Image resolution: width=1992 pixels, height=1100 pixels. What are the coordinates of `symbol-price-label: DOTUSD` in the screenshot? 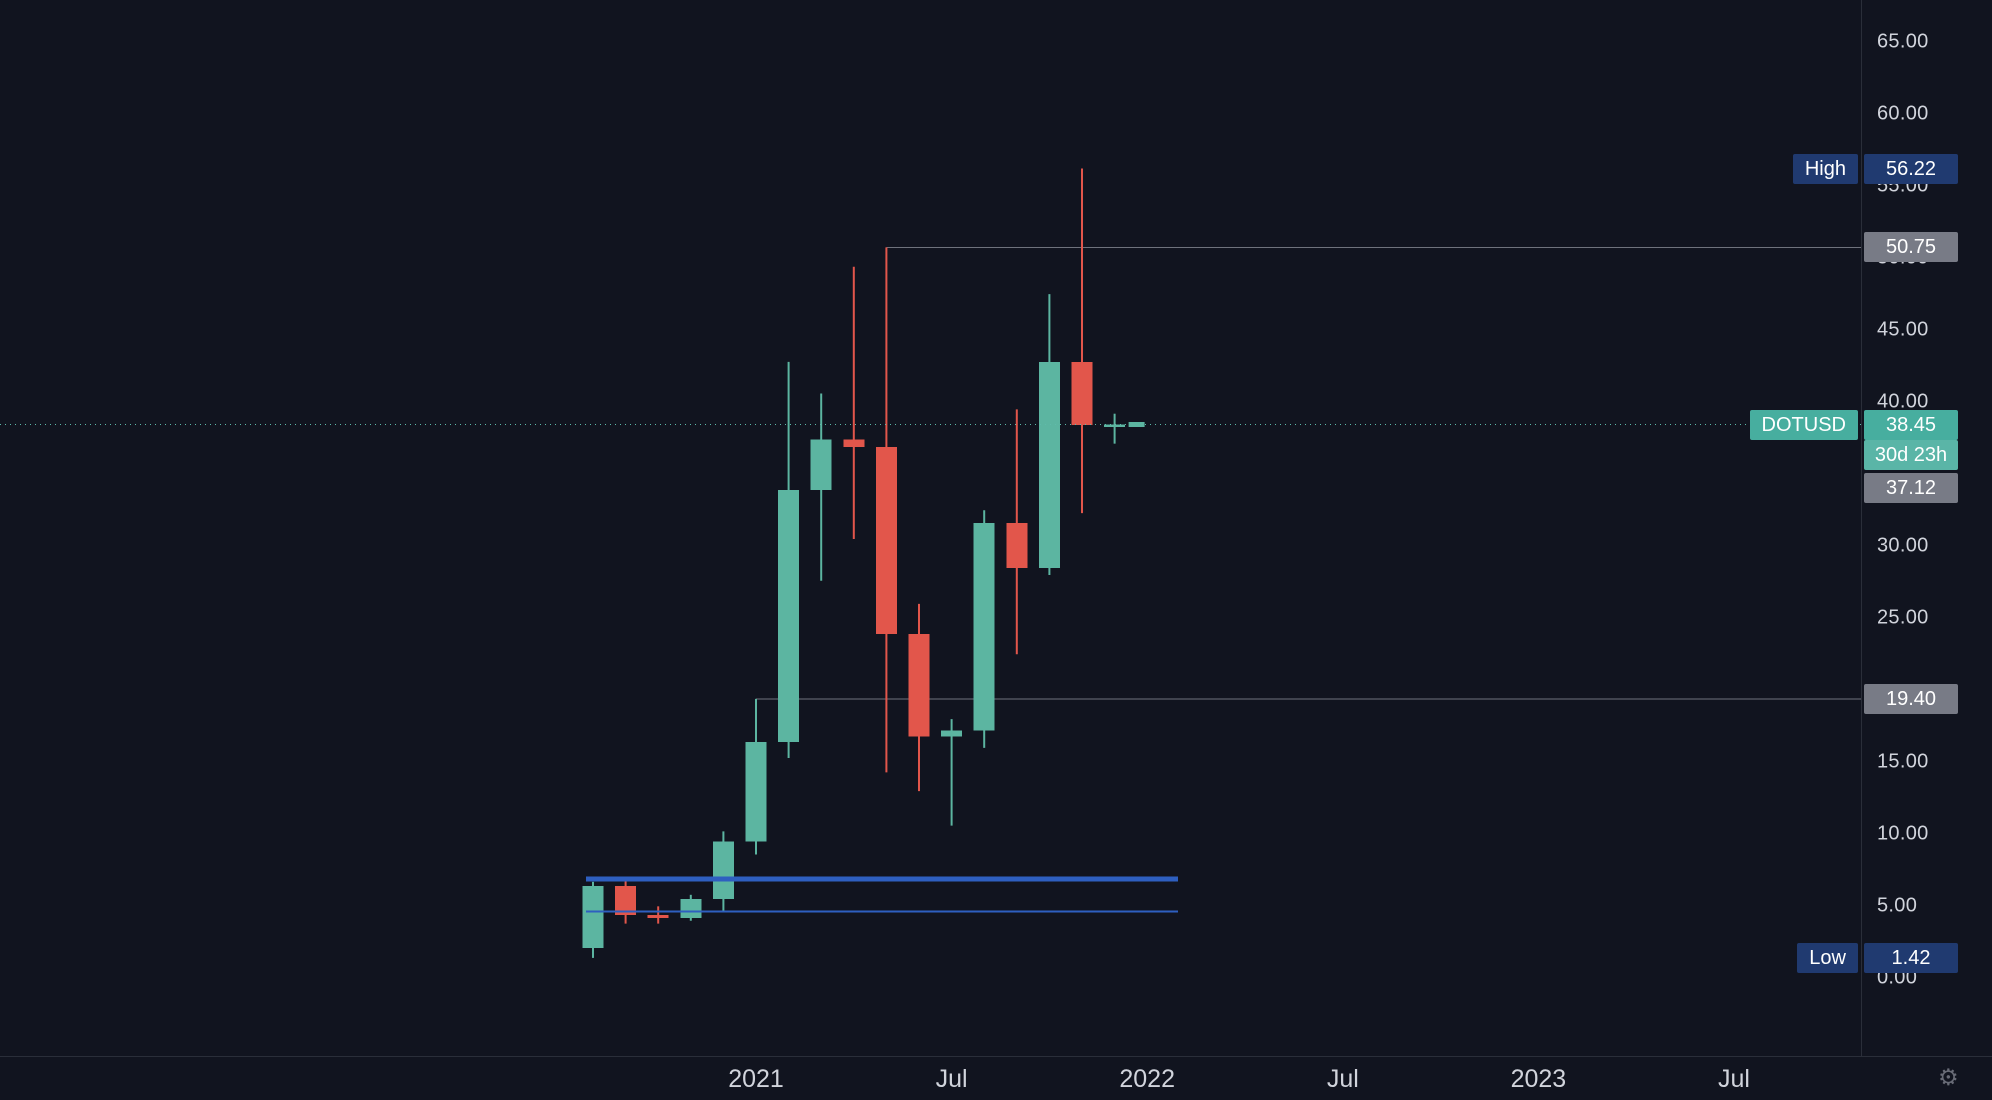 It's located at (1803, 424).